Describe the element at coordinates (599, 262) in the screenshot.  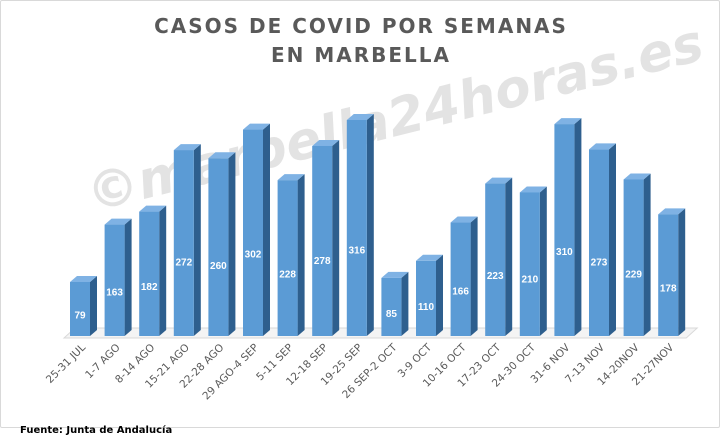
I see `data-label: 273` at that location.